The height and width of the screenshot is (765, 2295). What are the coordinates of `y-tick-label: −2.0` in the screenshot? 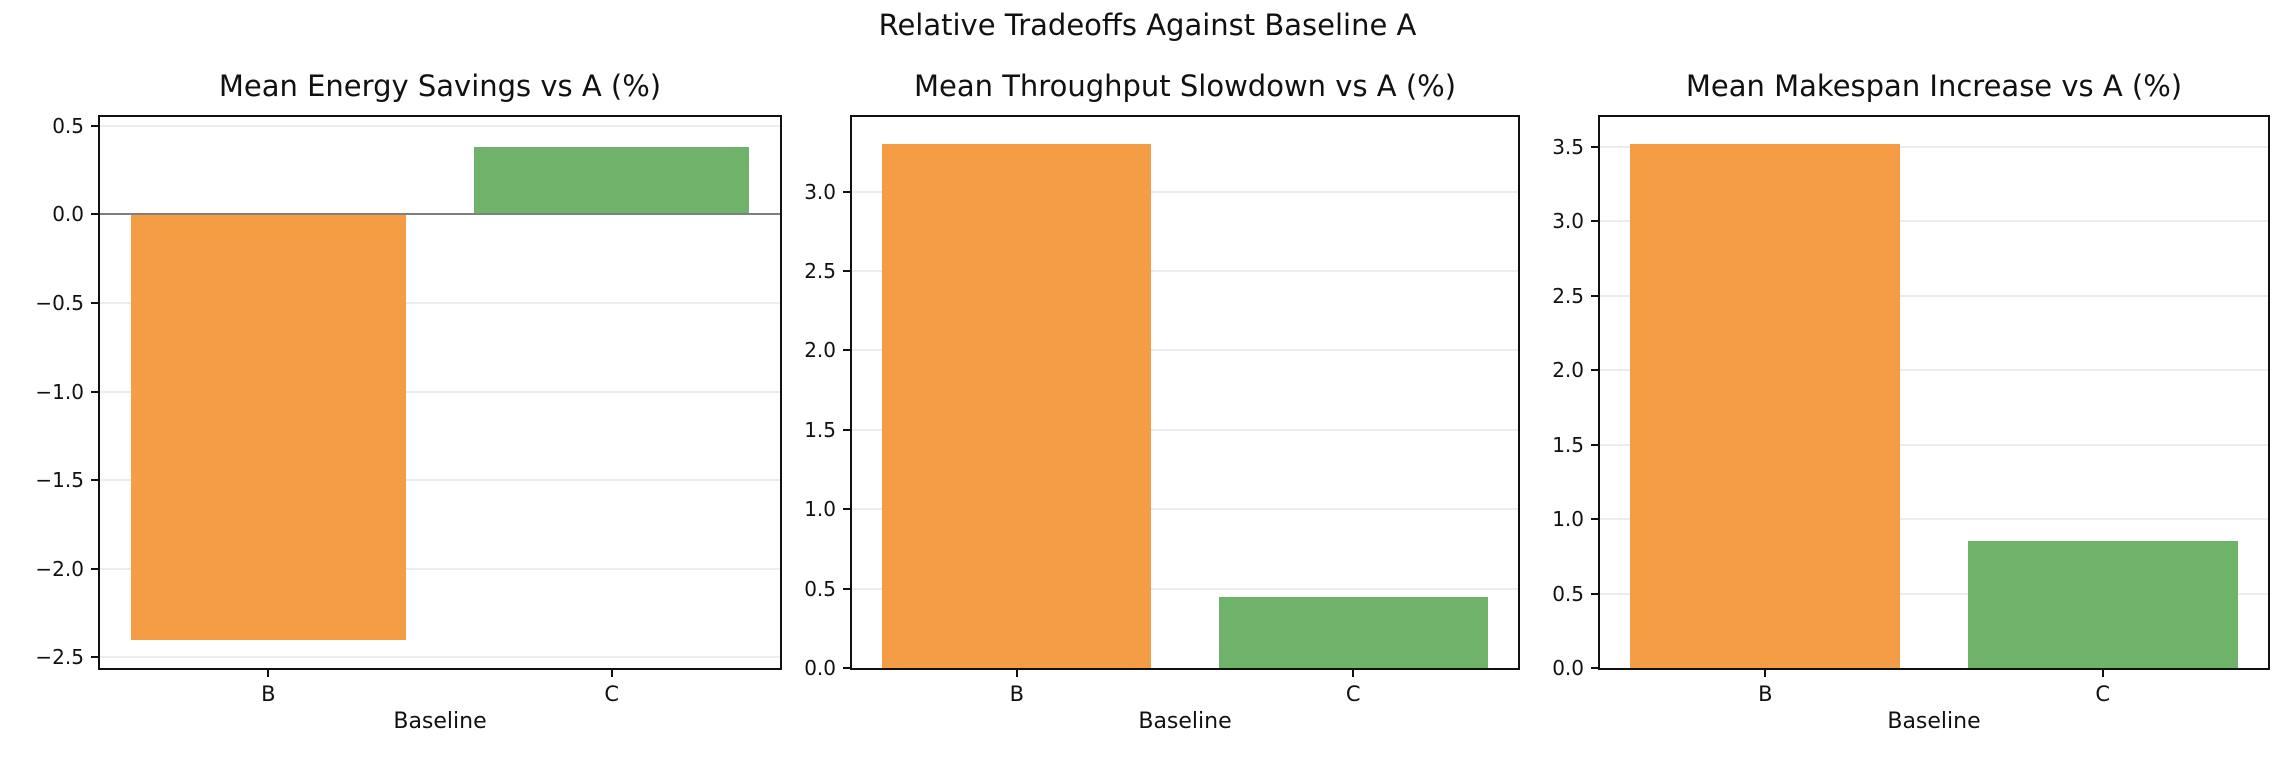 It's located at (59, 568).